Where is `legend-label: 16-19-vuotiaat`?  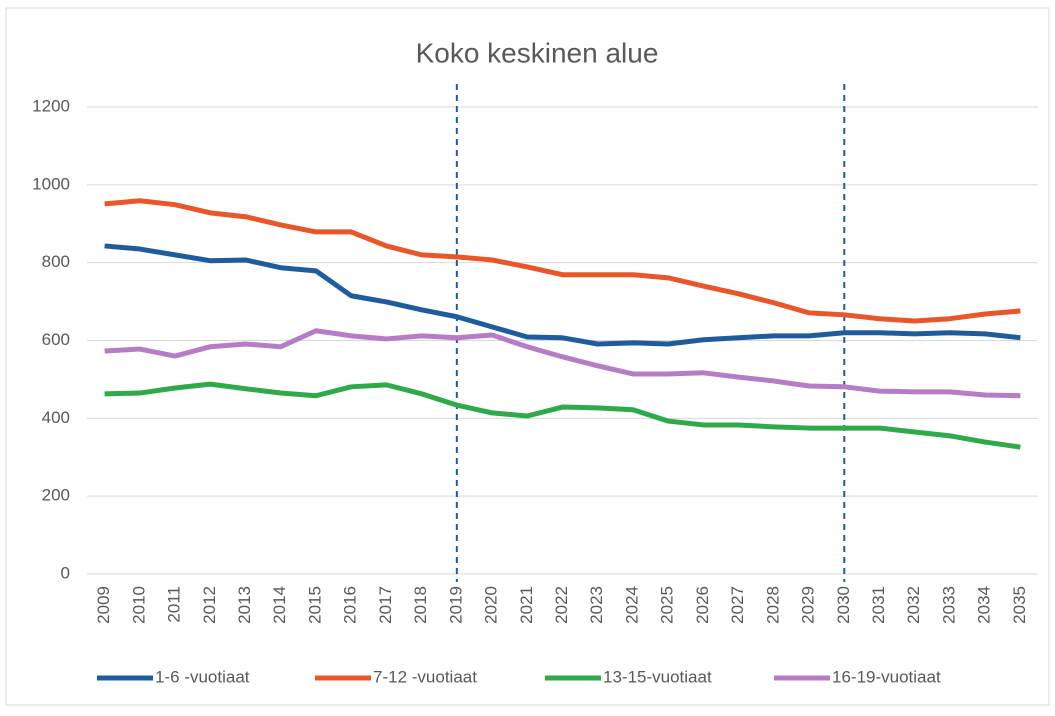 legend-label: 16-19-vuotiaat is located at coordinates (886, 676).